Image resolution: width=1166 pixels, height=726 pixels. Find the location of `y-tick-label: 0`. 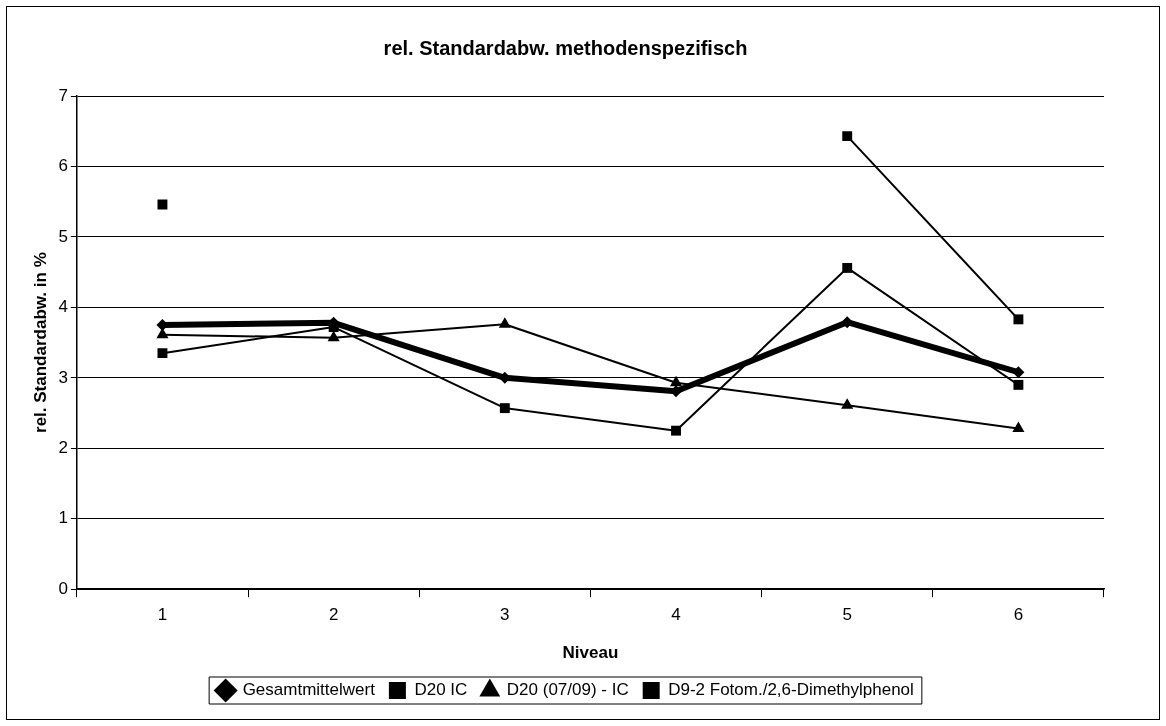

y-tick-label: 0 is located at coordinates (63, 588).